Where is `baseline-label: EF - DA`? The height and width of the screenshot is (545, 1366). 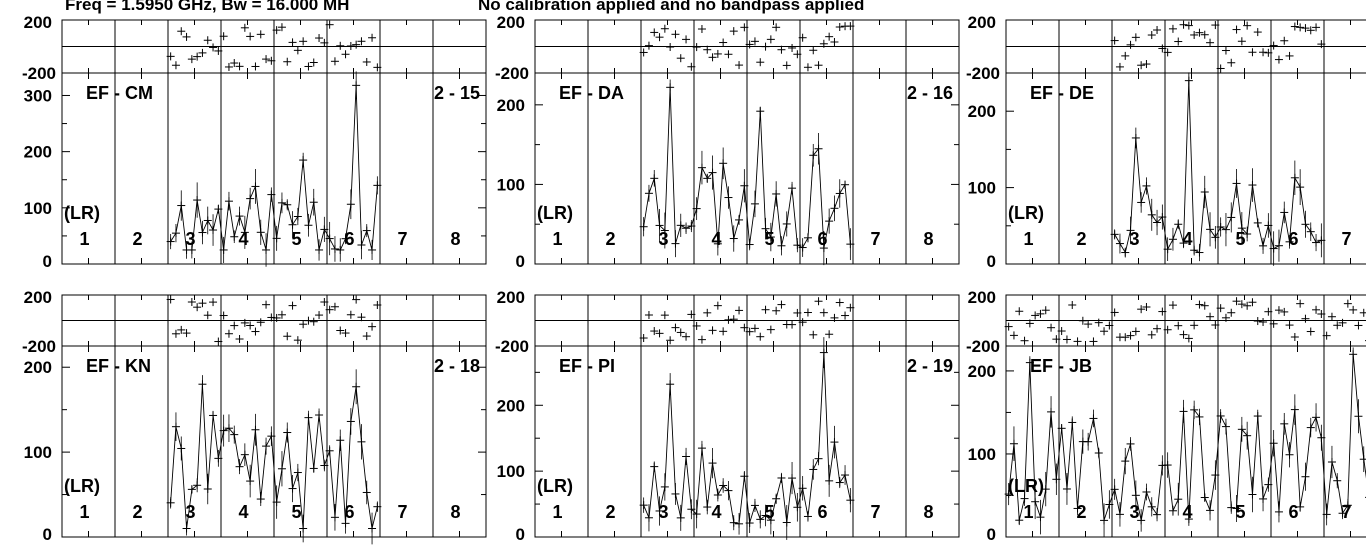
baseline-label: EF - DA is located at coordinates (591, 93).